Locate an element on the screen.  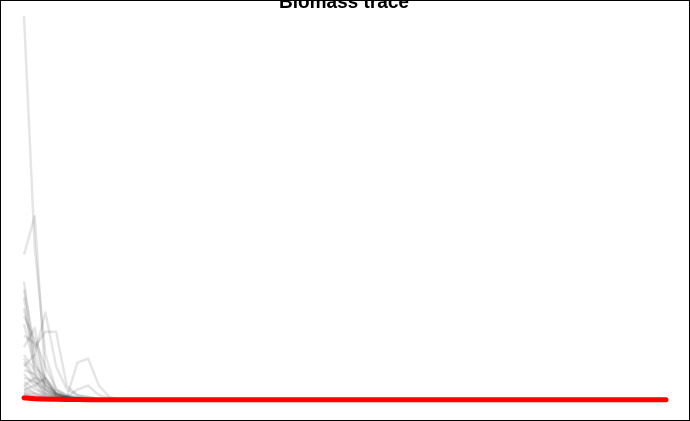
mean-layer is located at coordinates (345, 399).